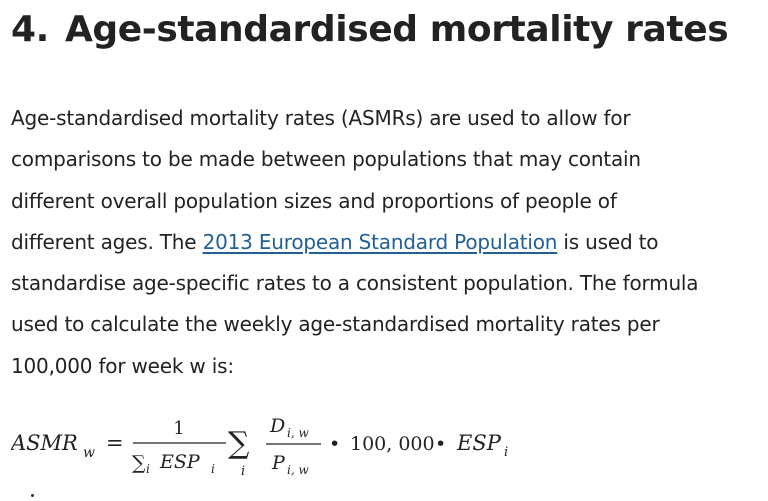 Image resolution: width=768 pixels, height=501 pixels. I want to click on section-heading: 4. Age-standardised mortality rates, so click(370, 30).